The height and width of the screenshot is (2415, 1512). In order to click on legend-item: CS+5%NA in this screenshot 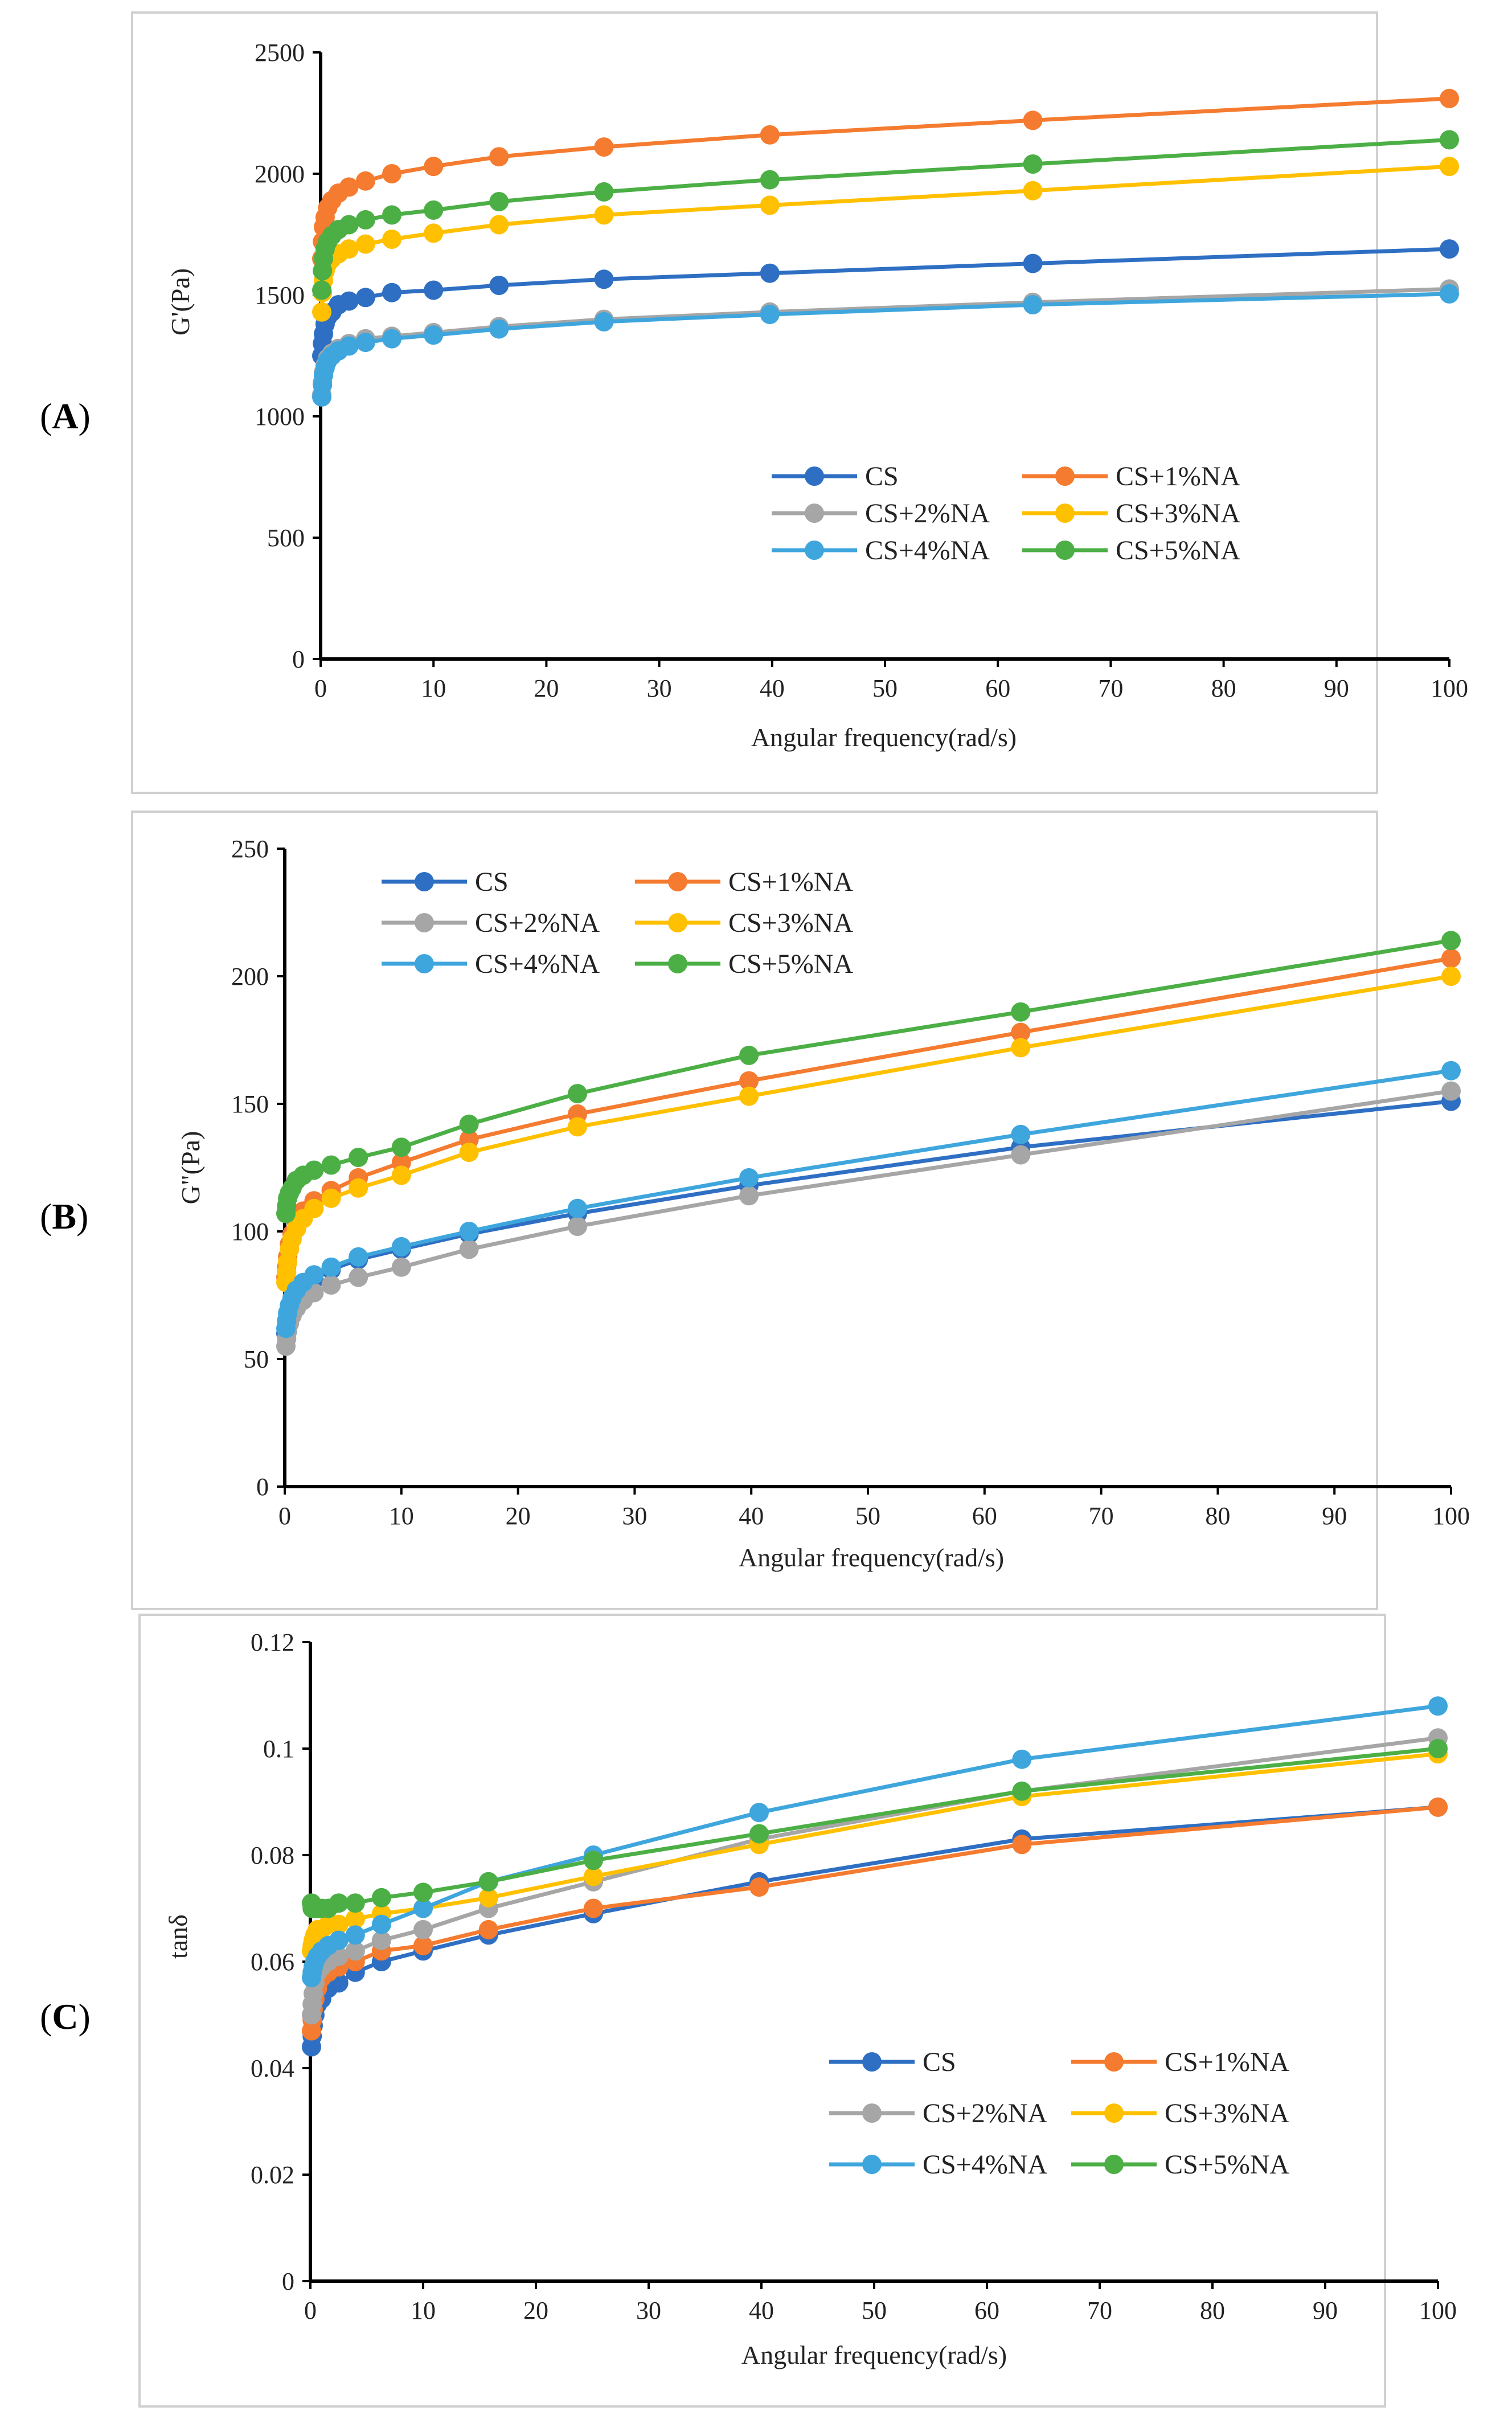, I will do `click(744, 964)`.